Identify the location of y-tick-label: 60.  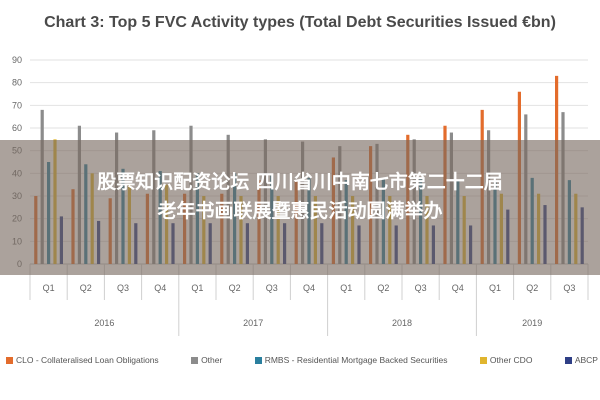
(17, 128).